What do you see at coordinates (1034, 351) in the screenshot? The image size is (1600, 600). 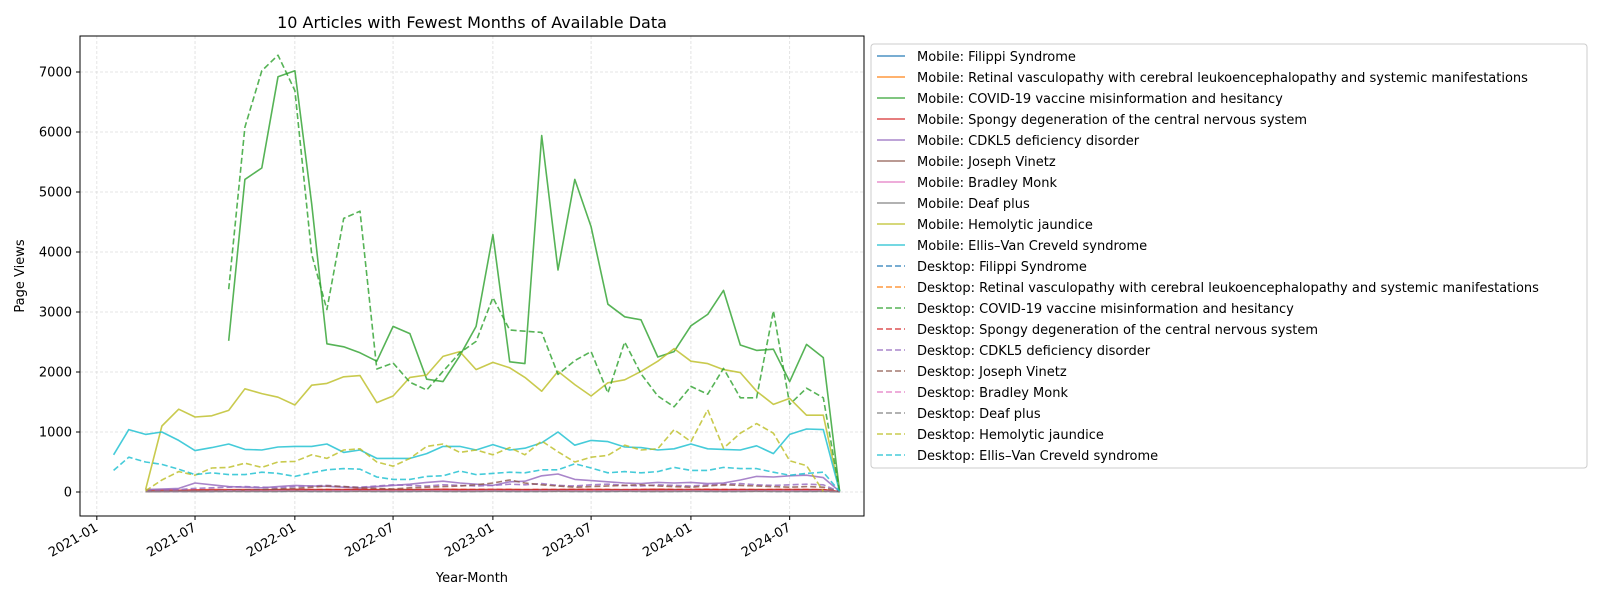 I see `legend-label: Desktop: CDKL5 deficiency disorder` at bounding box center [1034, 351].